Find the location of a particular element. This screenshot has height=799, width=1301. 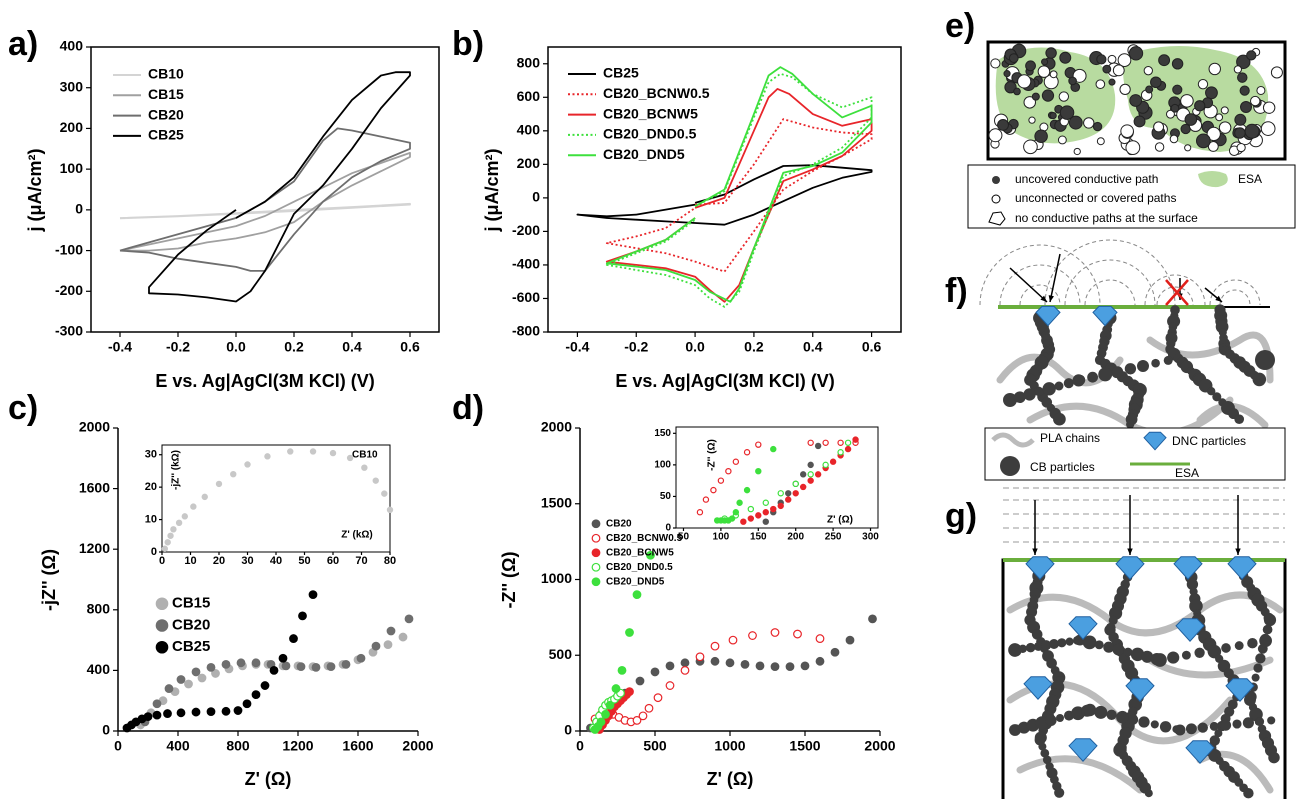

panel-label: a) is located at coordinates (23, 44).